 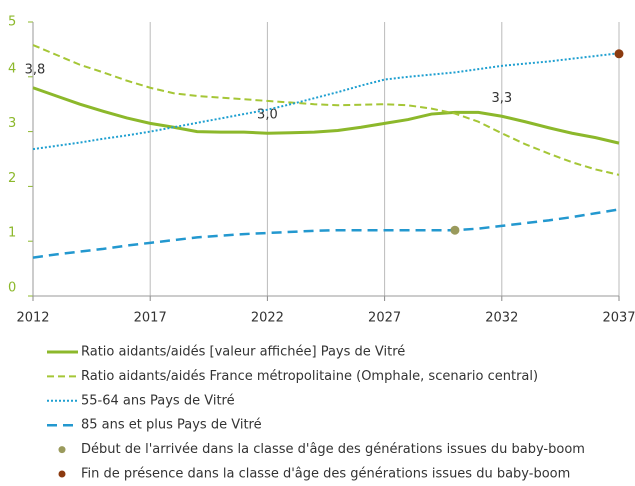 What do you see at coordinates (501, 318) in the screenshot?
I see `x-tick-label: 2032` at bounding box center [501, 318].